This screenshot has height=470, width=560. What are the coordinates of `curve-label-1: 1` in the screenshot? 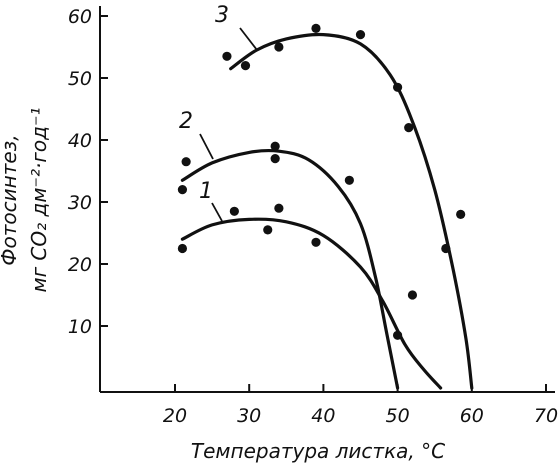 It's located at (206, 191).